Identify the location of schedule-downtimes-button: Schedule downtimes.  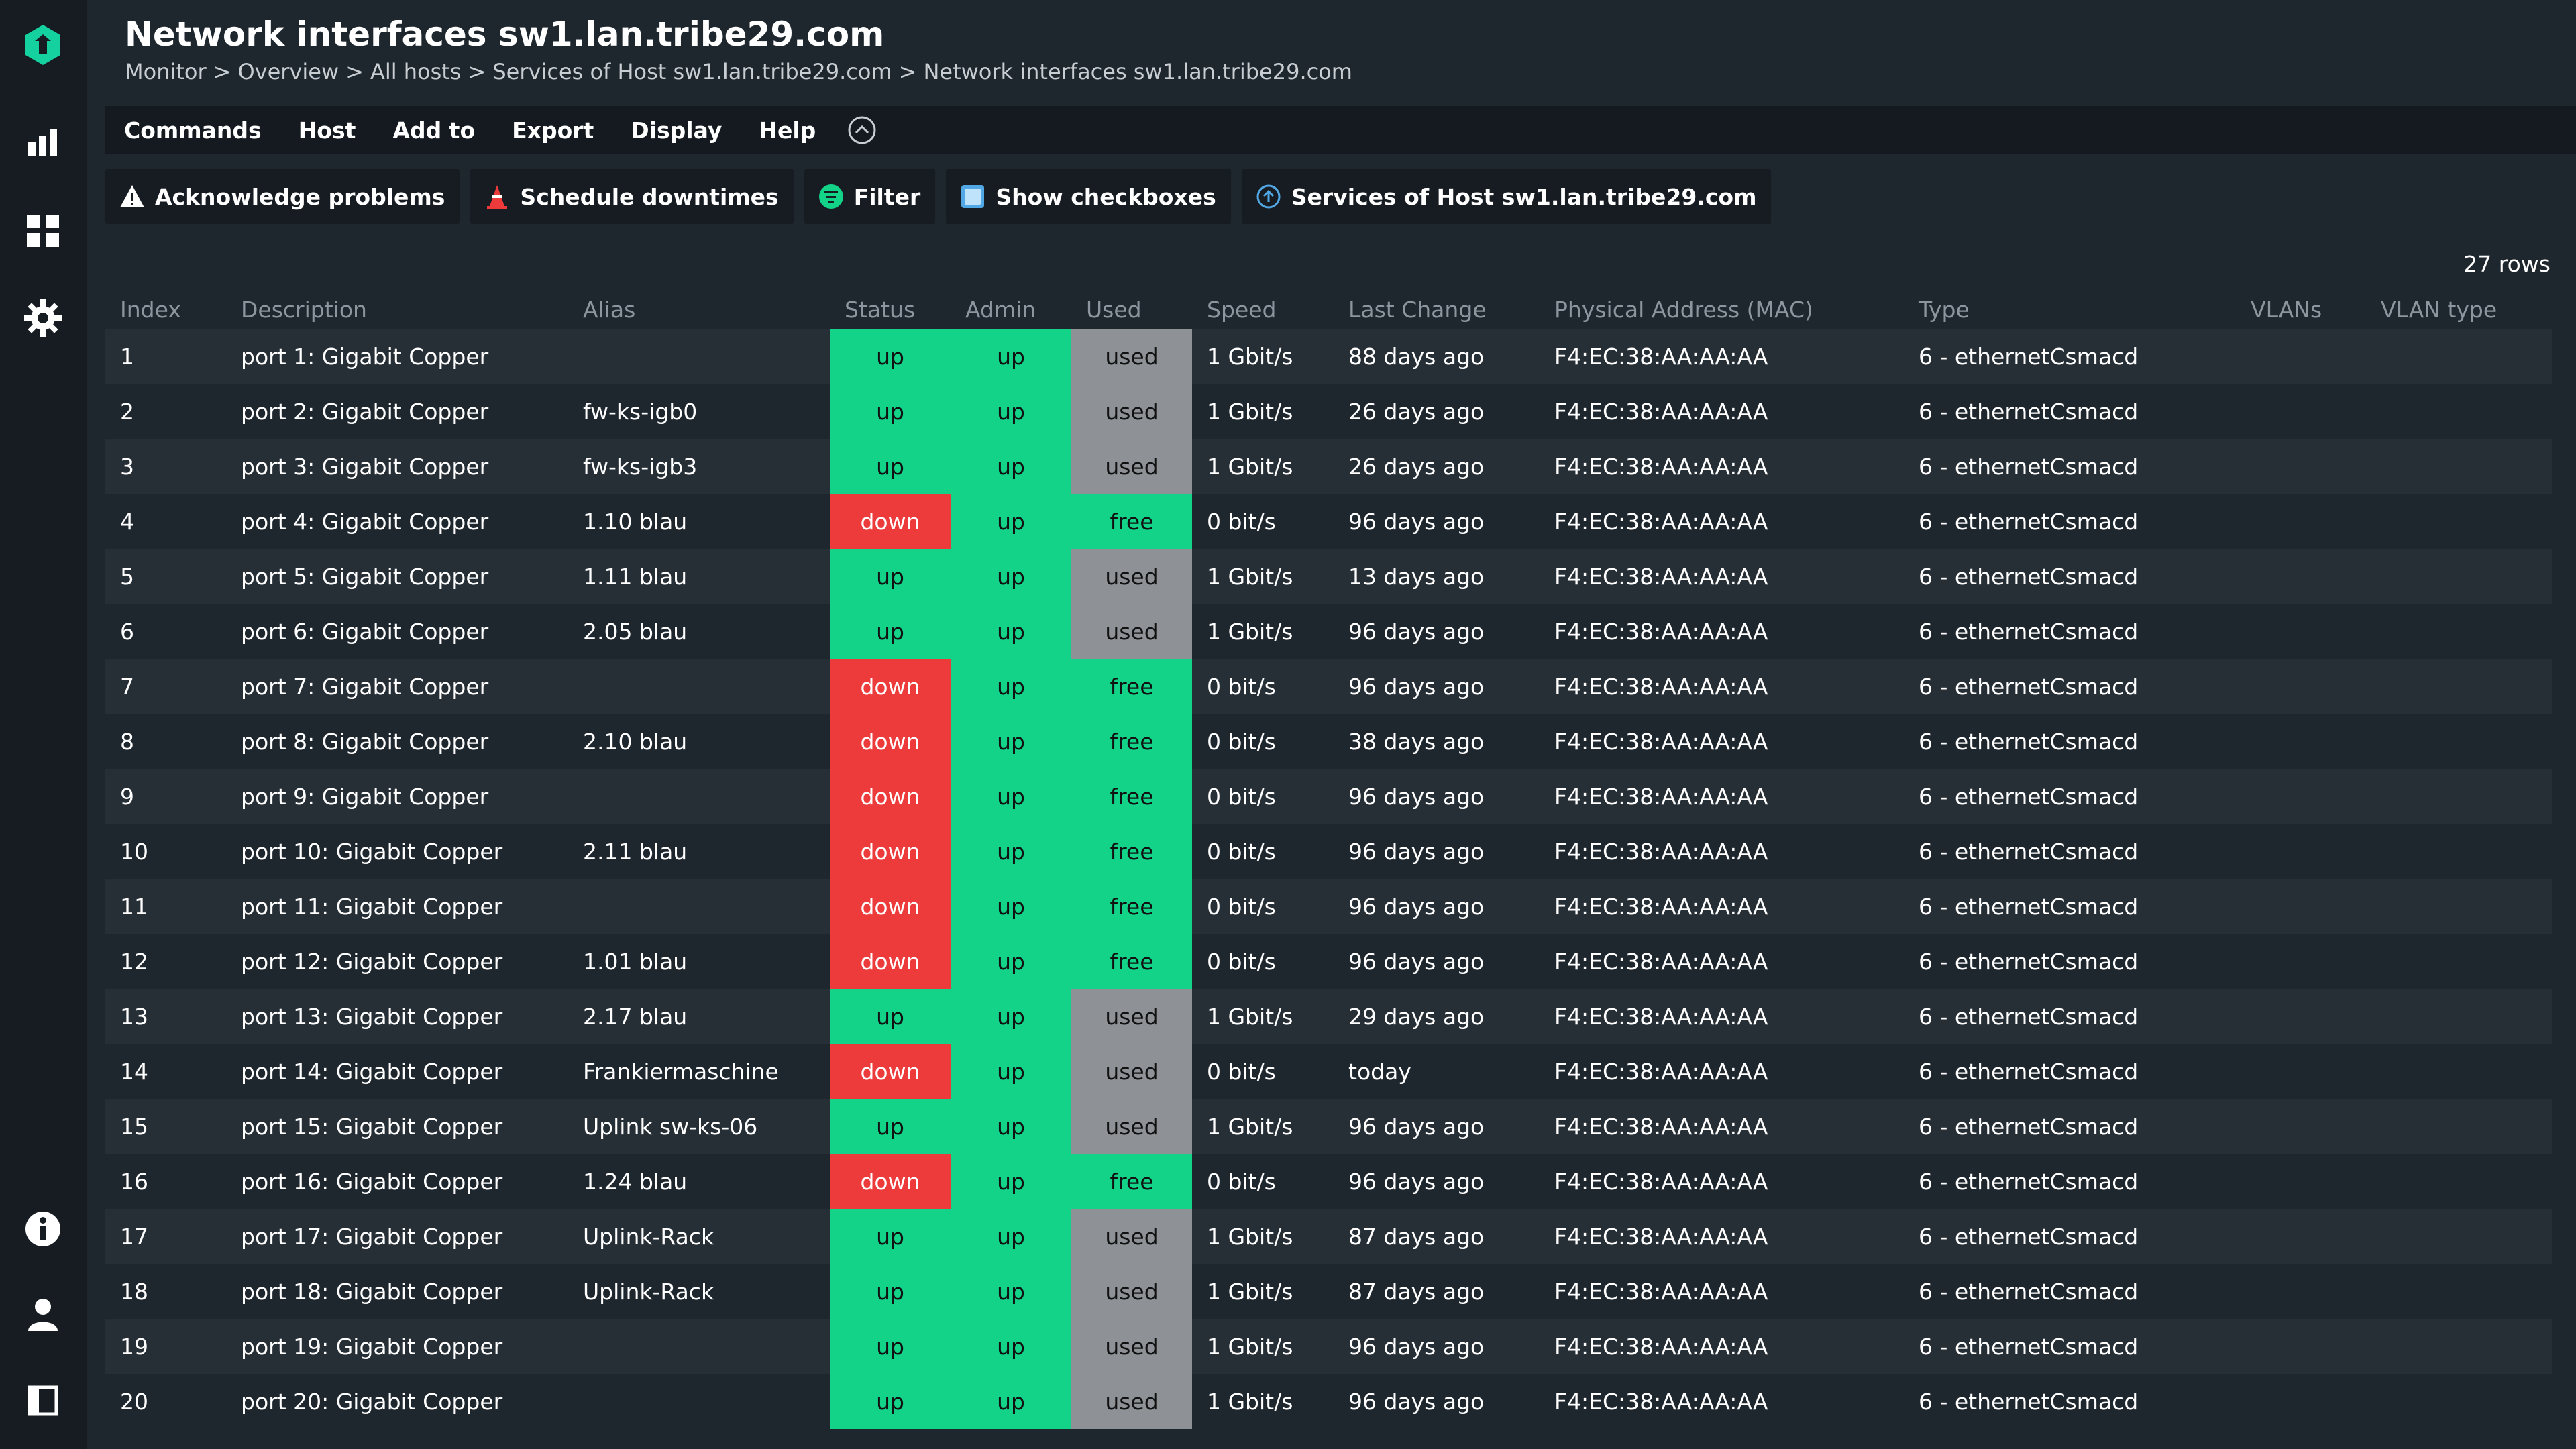
(632, 196).